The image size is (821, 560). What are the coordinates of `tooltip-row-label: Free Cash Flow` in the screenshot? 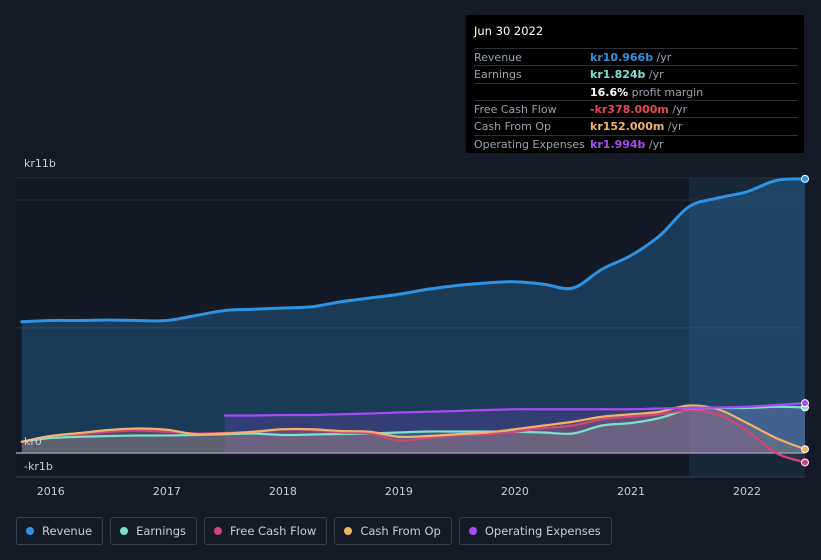 It's located at (515, 109).